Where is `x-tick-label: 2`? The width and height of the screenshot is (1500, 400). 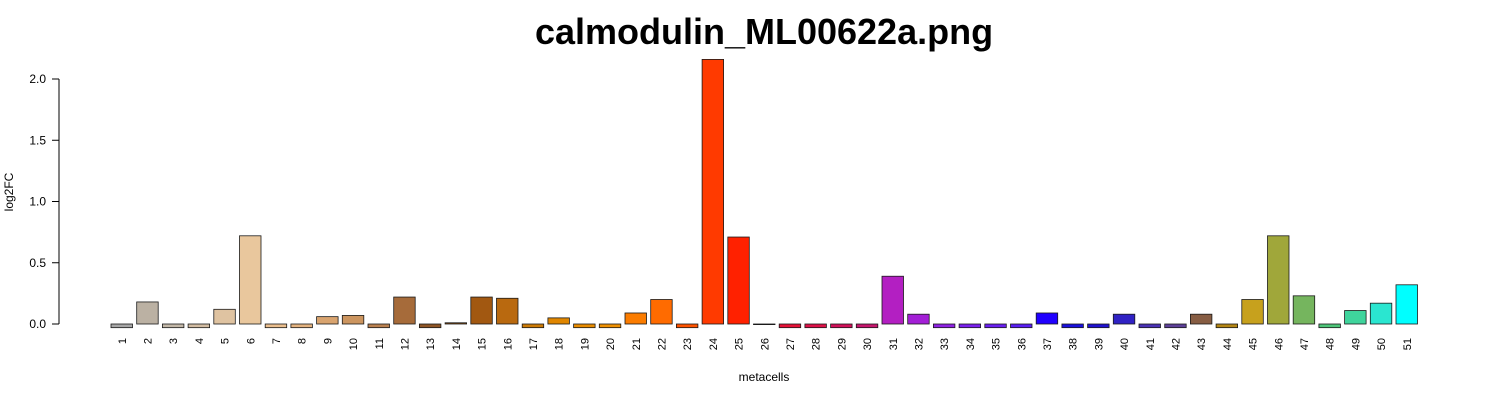
x-tick-label: 2 is located at coordinates (148, 341).